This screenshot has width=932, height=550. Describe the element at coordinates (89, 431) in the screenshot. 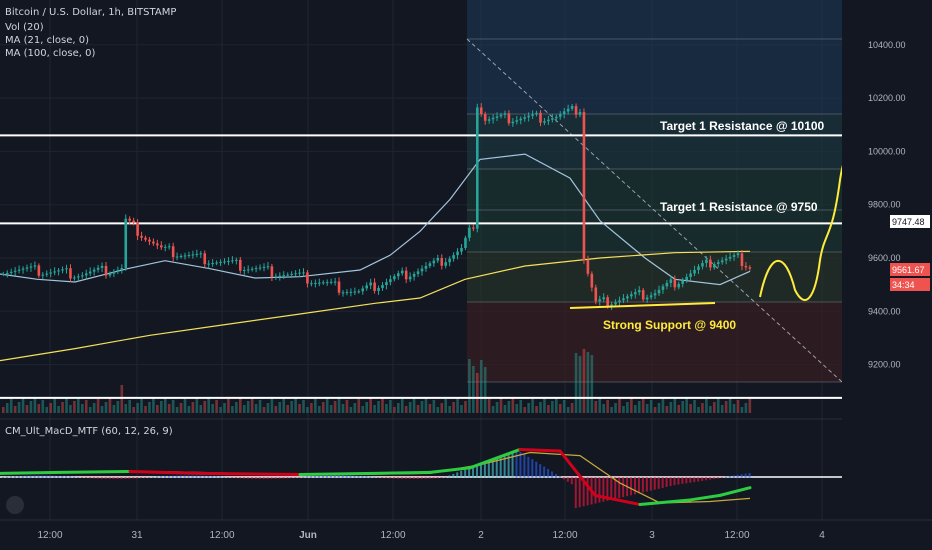

I see `macd-title: CM_Ult_MacD_MTF (60, 12, 26, 9)` at that location.